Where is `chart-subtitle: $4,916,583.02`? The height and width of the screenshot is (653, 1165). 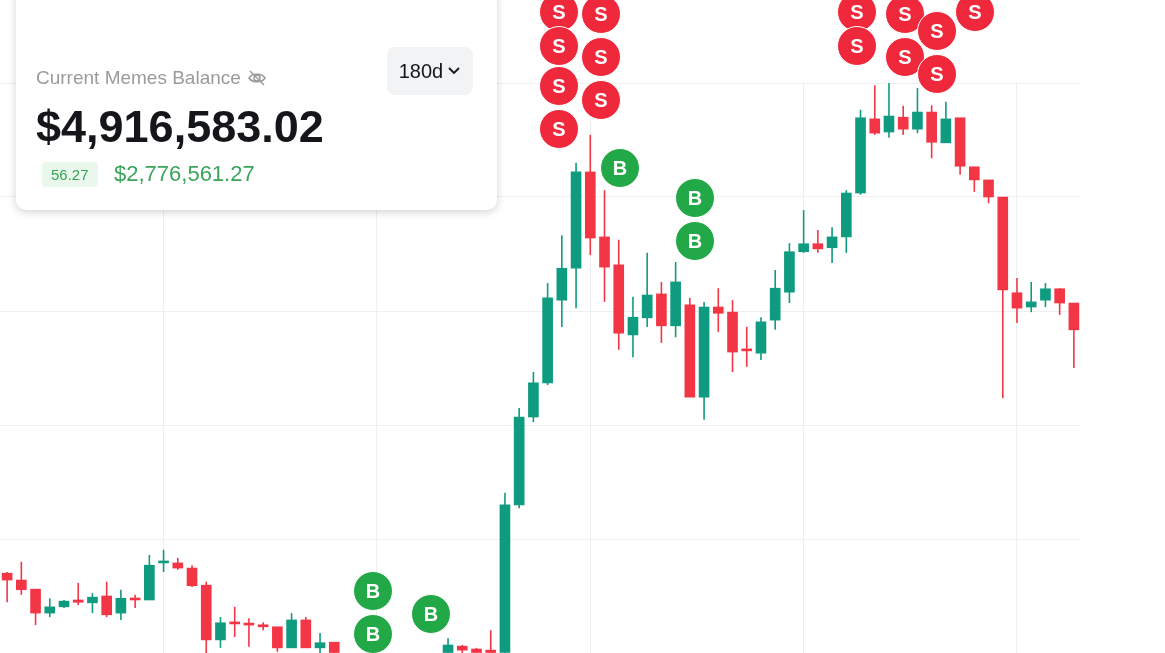 chart-subtitle: $4,916,583.02 is located at coordinates (180, 127).